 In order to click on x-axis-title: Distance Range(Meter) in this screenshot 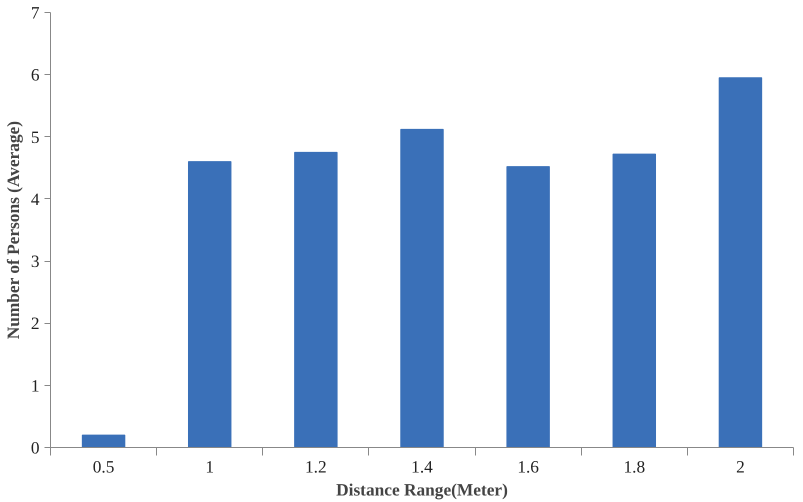, I will do `click(422, 490)`.